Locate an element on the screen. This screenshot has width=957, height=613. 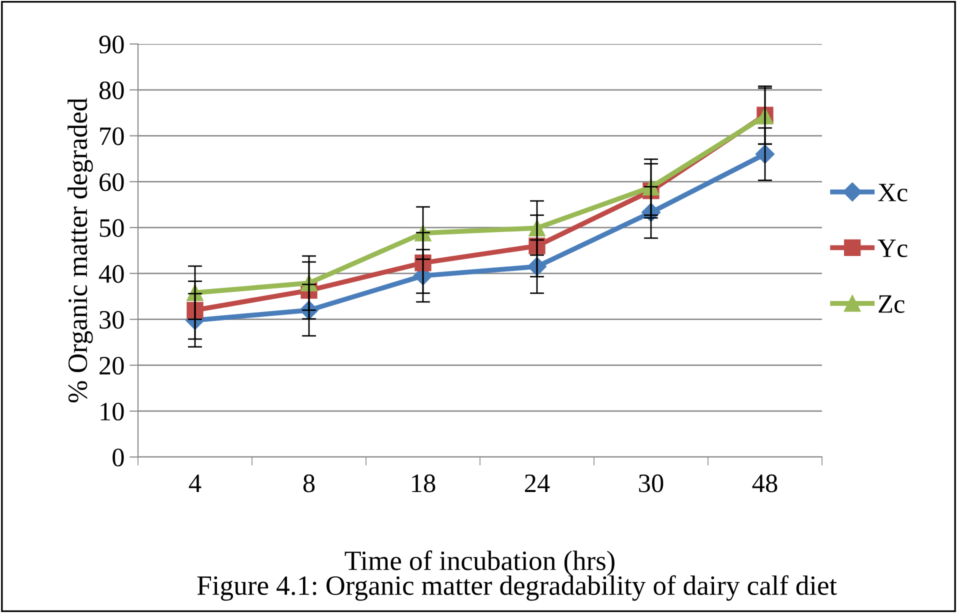
y-tick-label: 30 is located at coordinates (112, 319).